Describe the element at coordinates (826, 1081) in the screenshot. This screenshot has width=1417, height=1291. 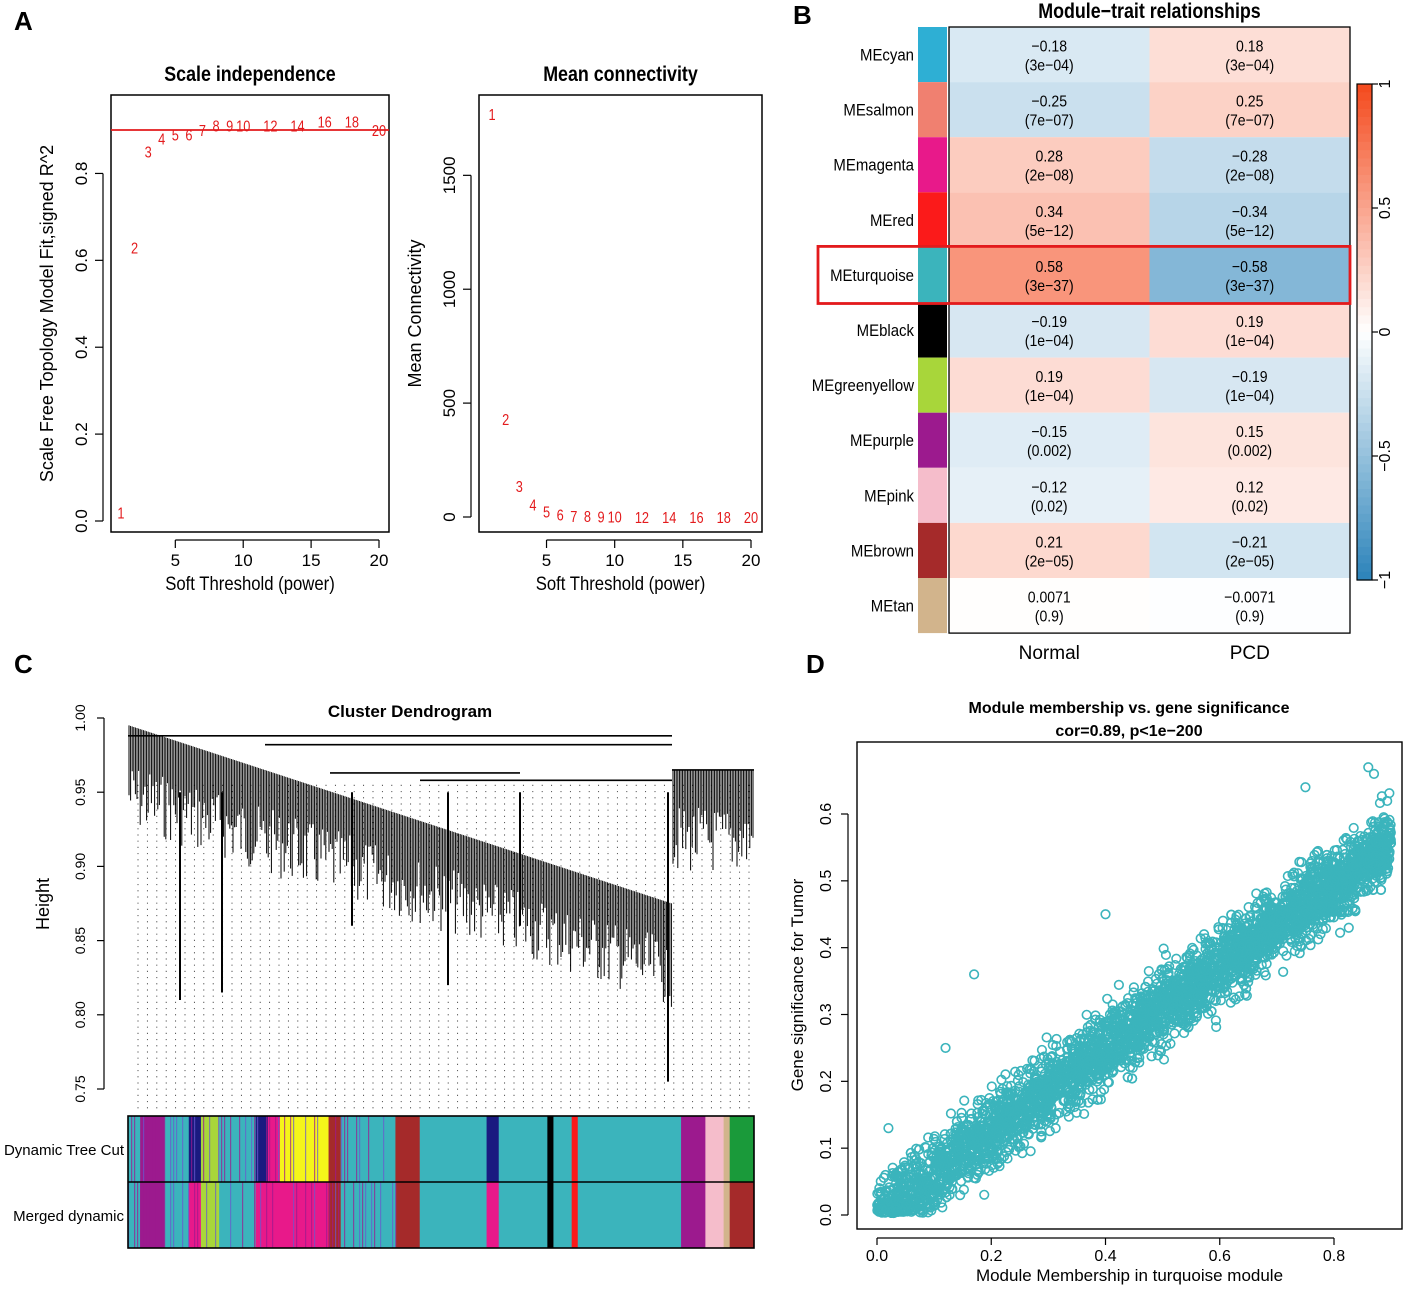
I see `y-tick-label: 0.2` at that location.